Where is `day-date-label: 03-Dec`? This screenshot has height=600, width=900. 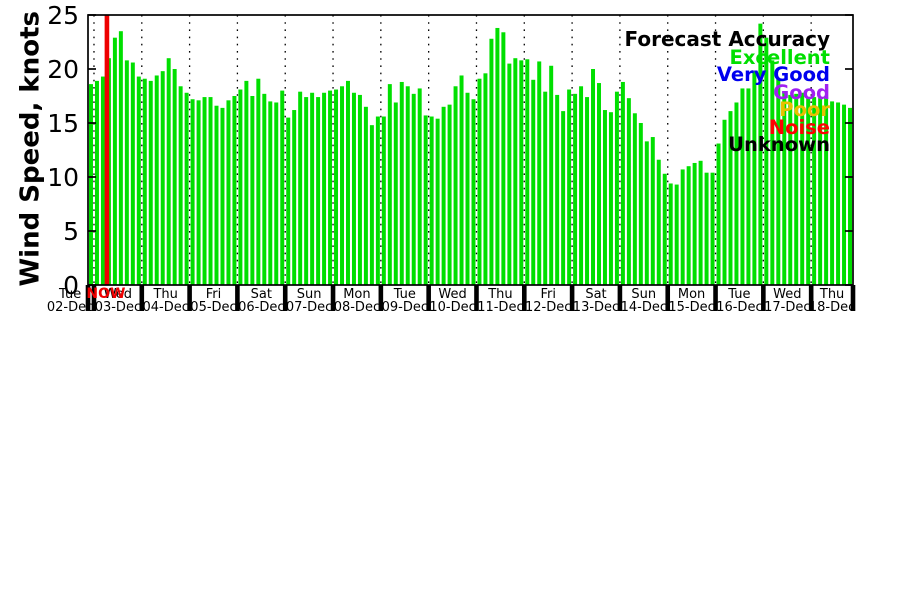 day-date-label: 03-Dec is located at coordinates (118, 307).